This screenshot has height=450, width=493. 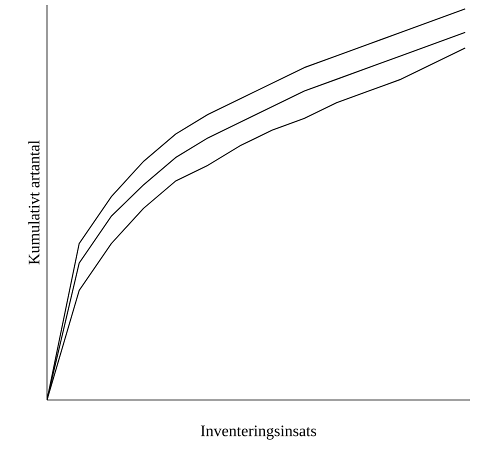 I want to click on y-axis-title: Kumulativt artantal, so click(x=34, y=202).